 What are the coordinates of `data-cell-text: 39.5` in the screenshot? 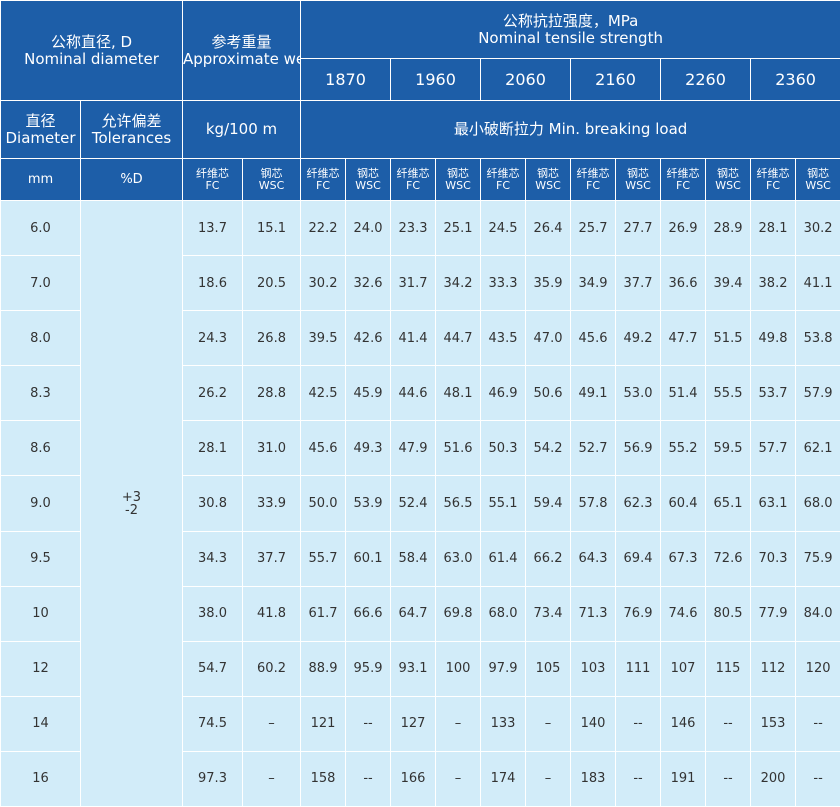 It's located at (323, 338).